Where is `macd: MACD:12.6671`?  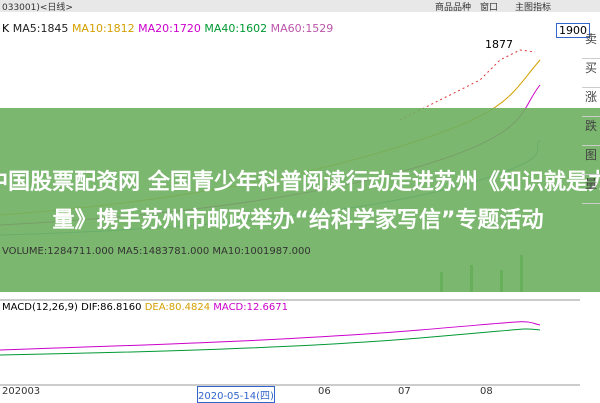 macd: MACD:12.6671 is located at coordinates (250, 307).